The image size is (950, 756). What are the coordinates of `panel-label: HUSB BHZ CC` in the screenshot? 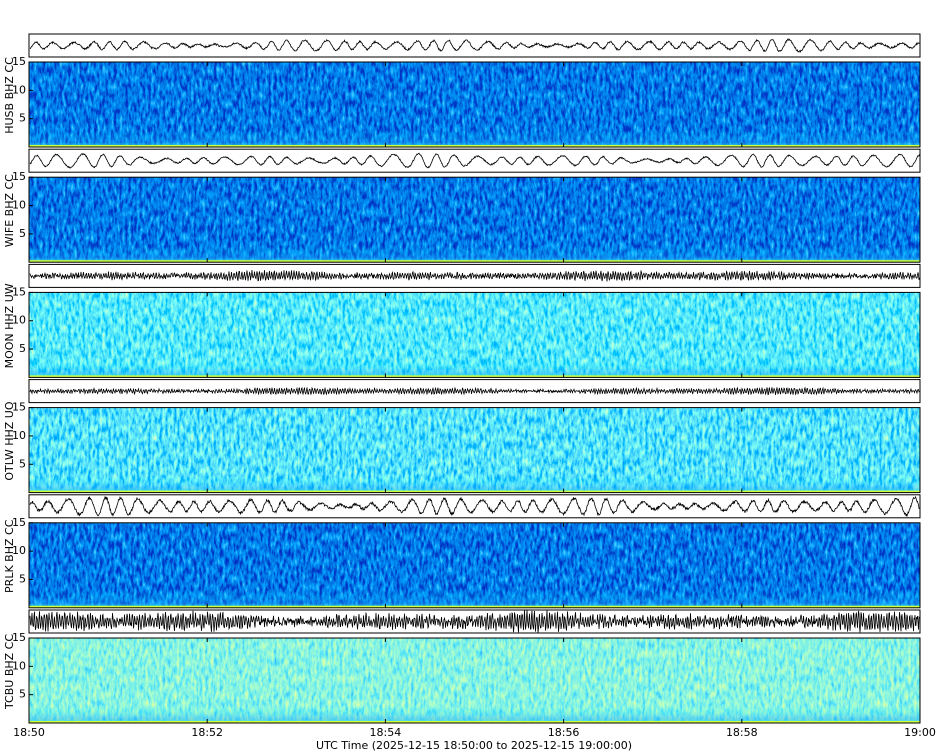 It's located at (9, 95).